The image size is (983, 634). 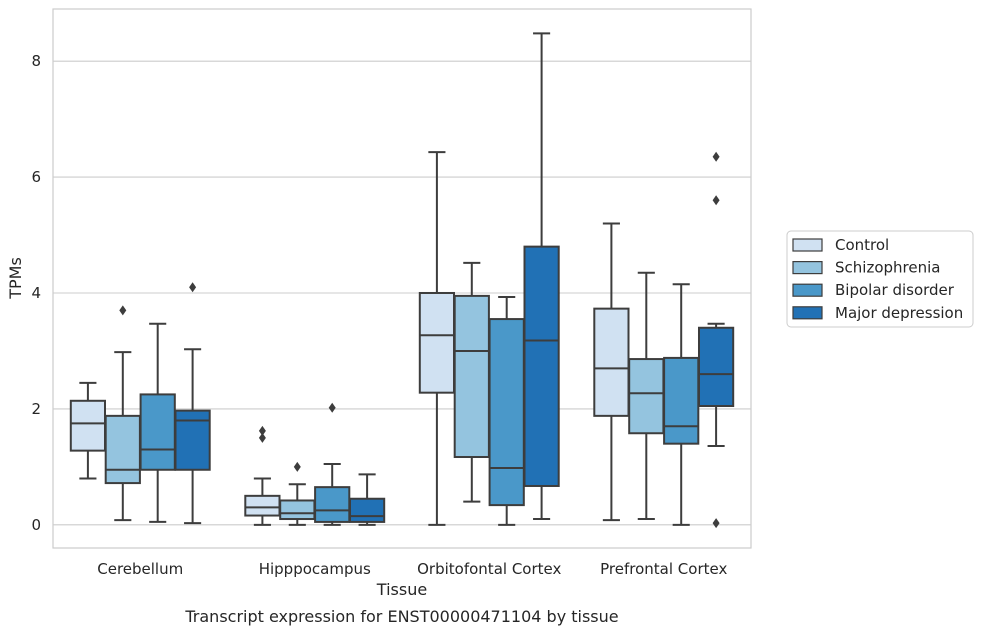 What do you see at coordinates (36, 61) in the screenshot?
I see `y-tick-label: 8` at bounding box center [36, 61].